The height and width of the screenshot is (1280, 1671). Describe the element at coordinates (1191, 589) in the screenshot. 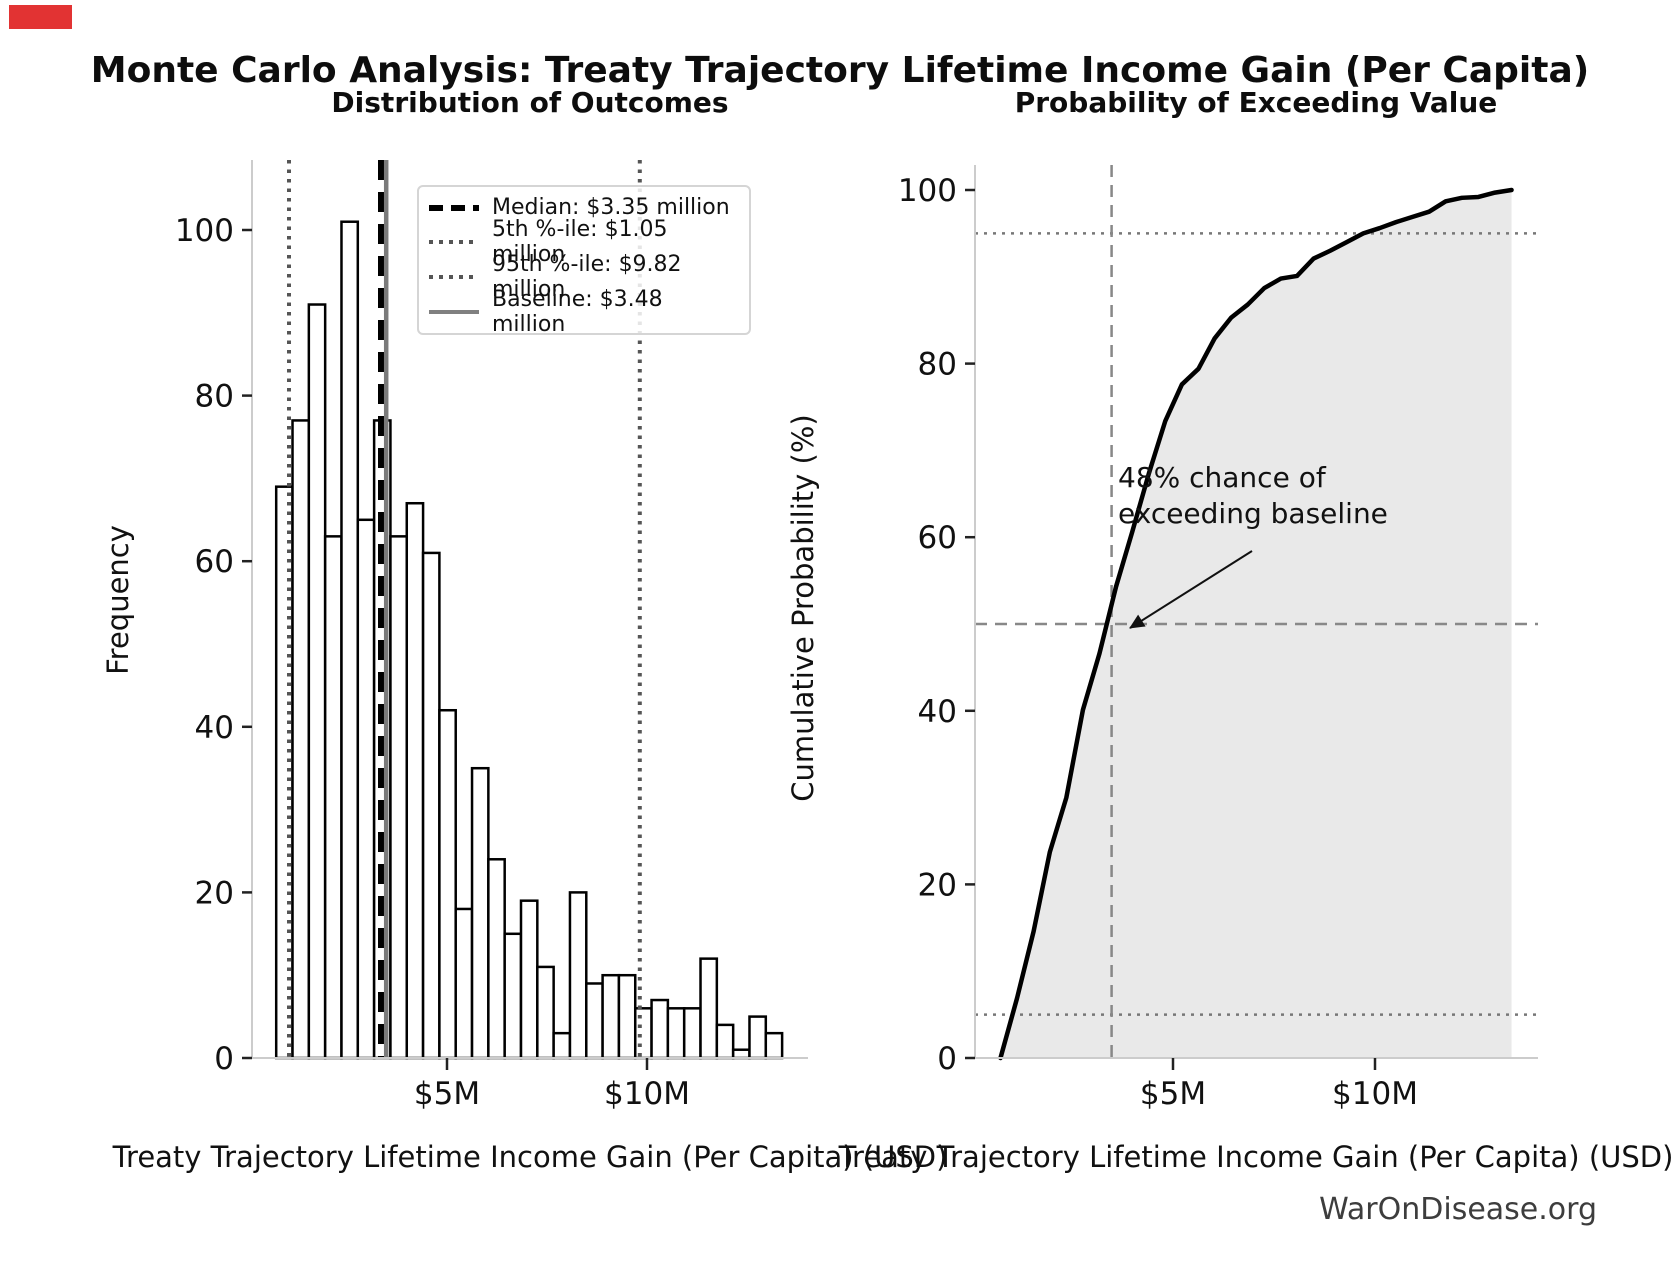

I see `annotation-arrow` at that location.